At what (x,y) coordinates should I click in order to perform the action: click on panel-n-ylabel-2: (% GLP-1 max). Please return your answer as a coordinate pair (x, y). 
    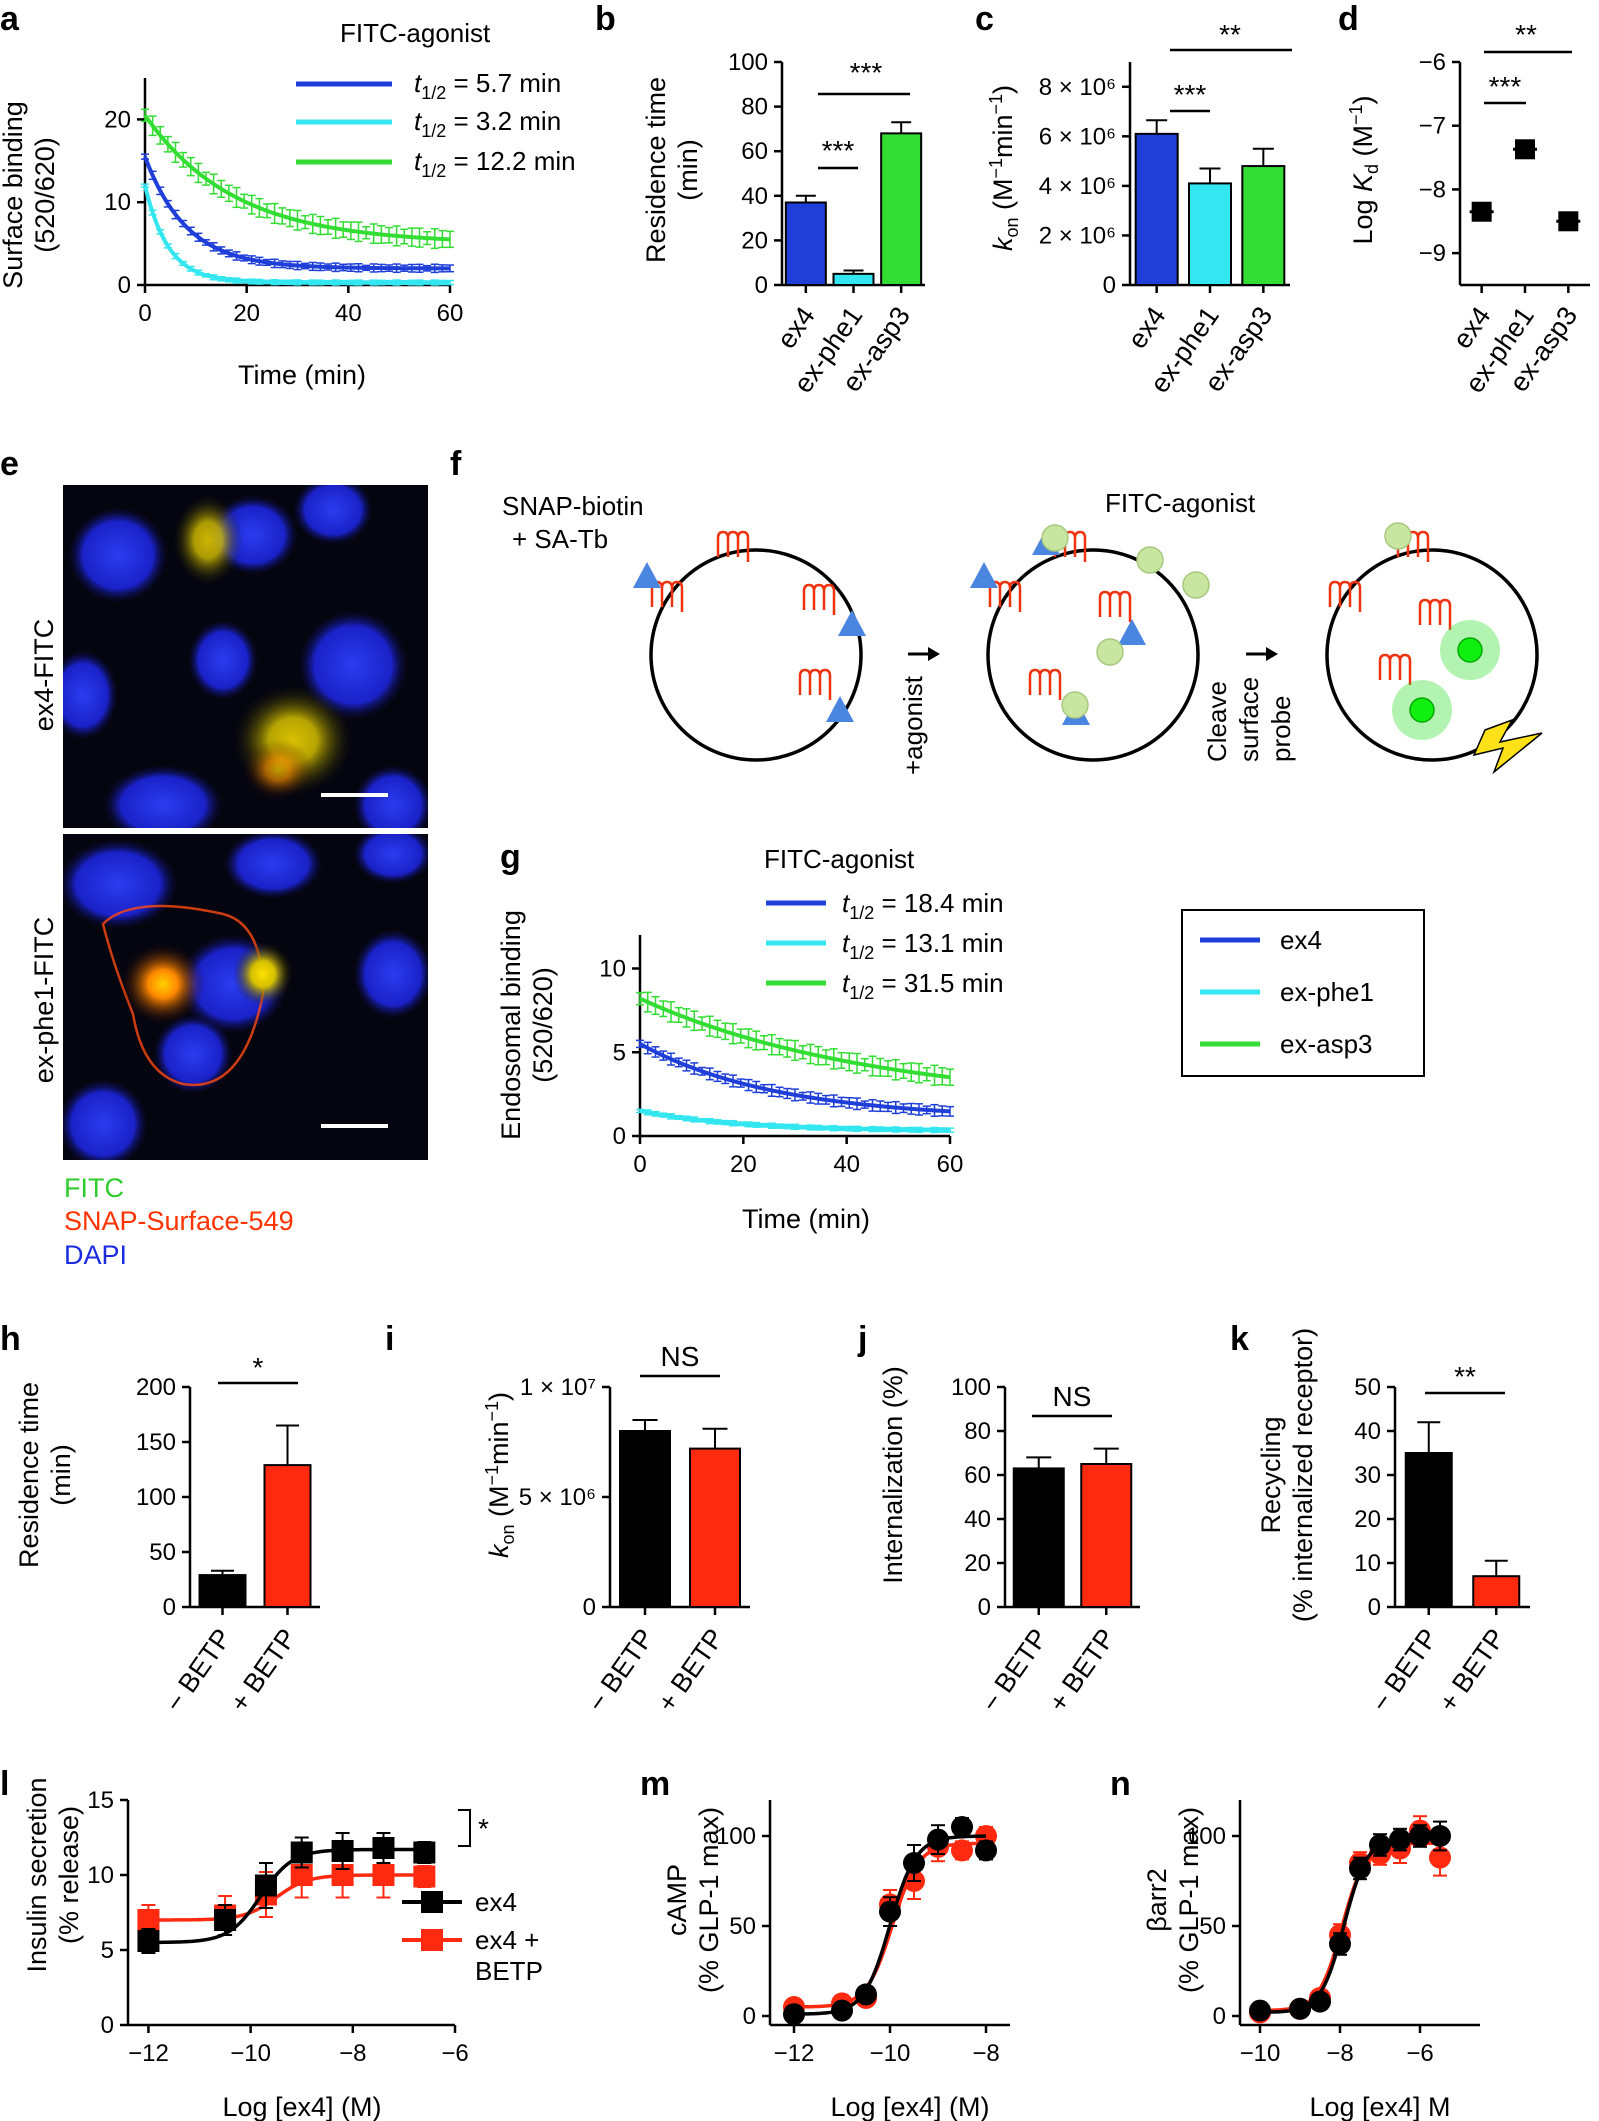
    Looking at the image, I should click on (1189, 1900).